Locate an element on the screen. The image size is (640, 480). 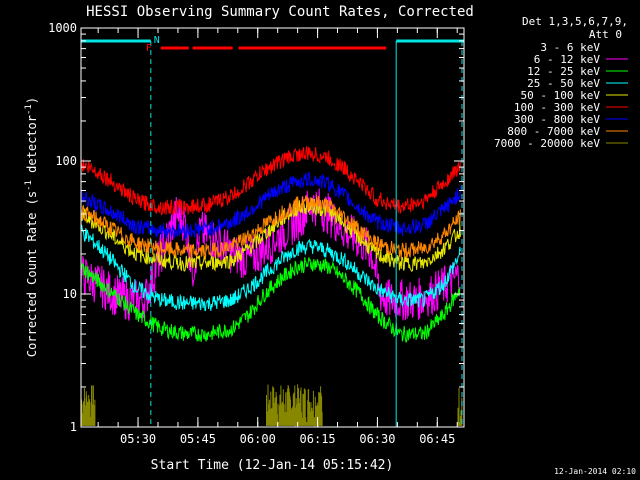
flag-label: F is located at coordinates (149, 48).